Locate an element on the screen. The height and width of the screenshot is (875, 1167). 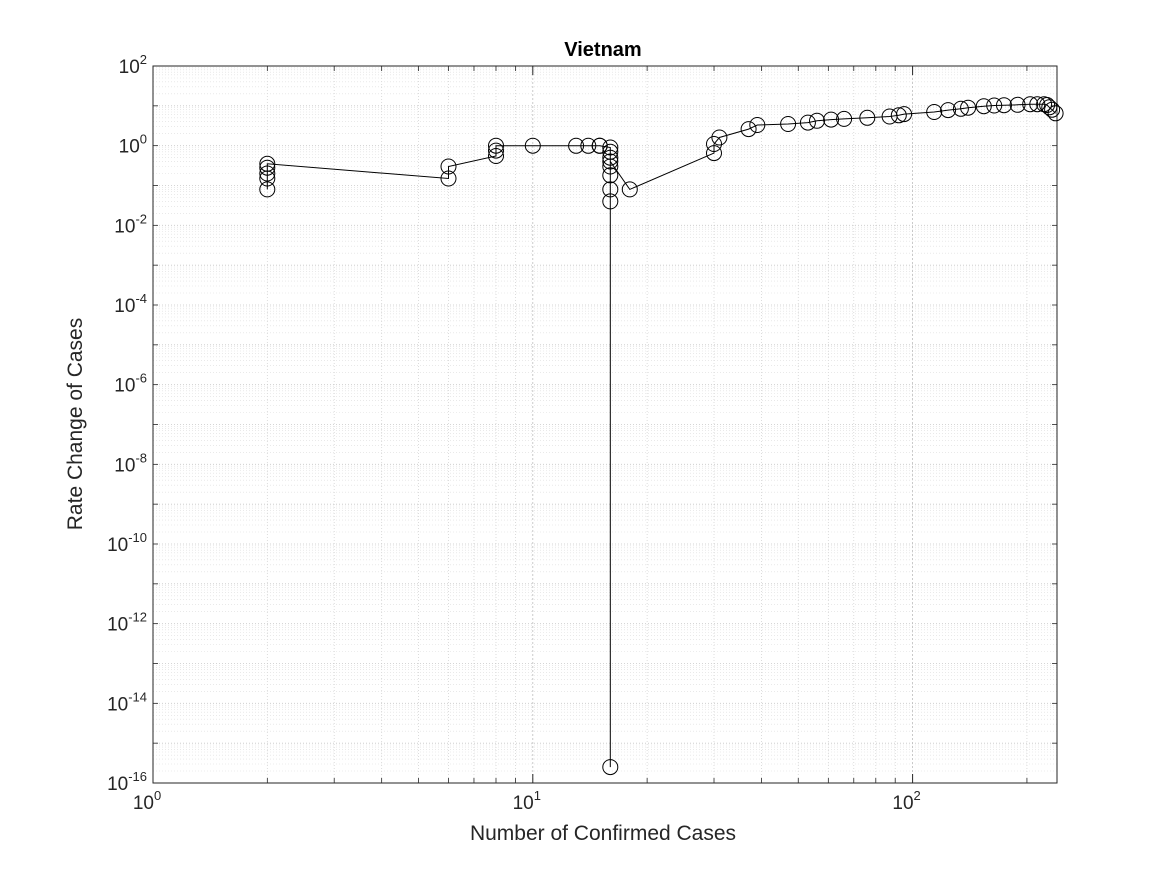
y-tick-label: 10⁻⁸ is located at coordinates (130, 463).